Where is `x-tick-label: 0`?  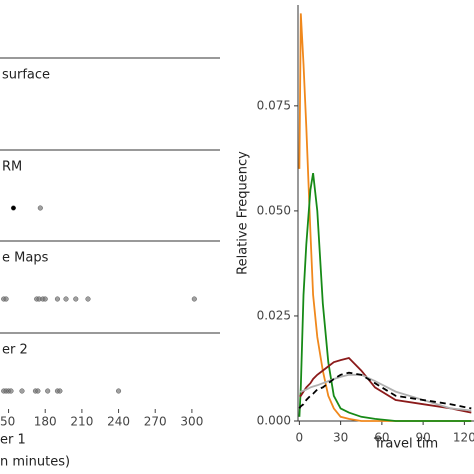 x-tick-label: 0 is located at coordinates (300, 438).